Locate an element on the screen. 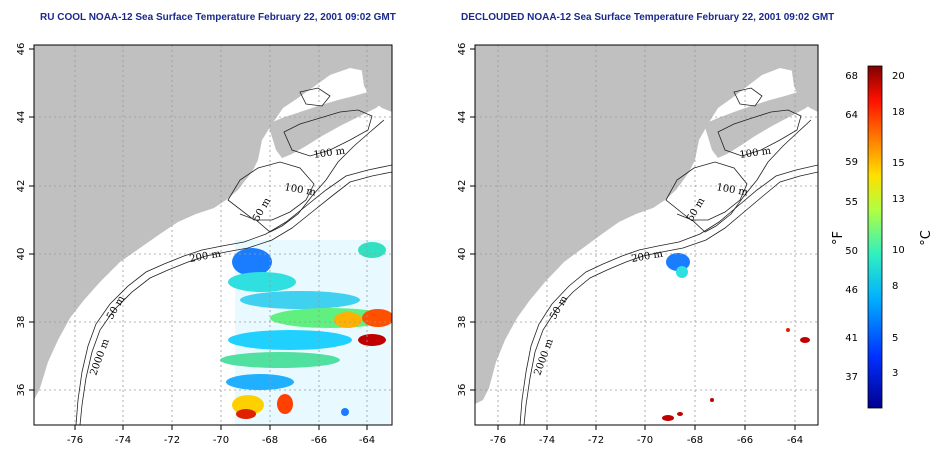  left-y-tick: 36 is located at coordinates (21, 390).